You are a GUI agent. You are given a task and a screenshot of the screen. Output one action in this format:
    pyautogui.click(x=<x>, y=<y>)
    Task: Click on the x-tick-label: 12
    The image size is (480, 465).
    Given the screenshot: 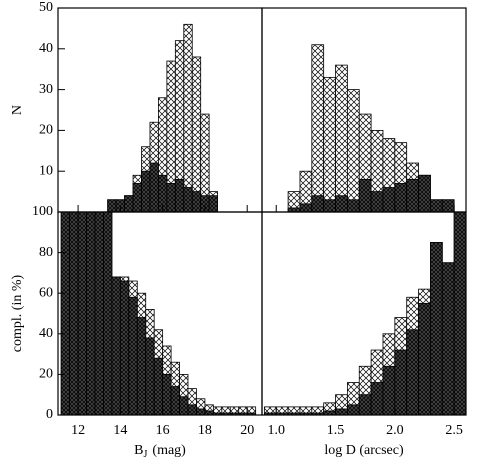 What is the action you would take?
    pyautogui.click(x=78, y=430)
    